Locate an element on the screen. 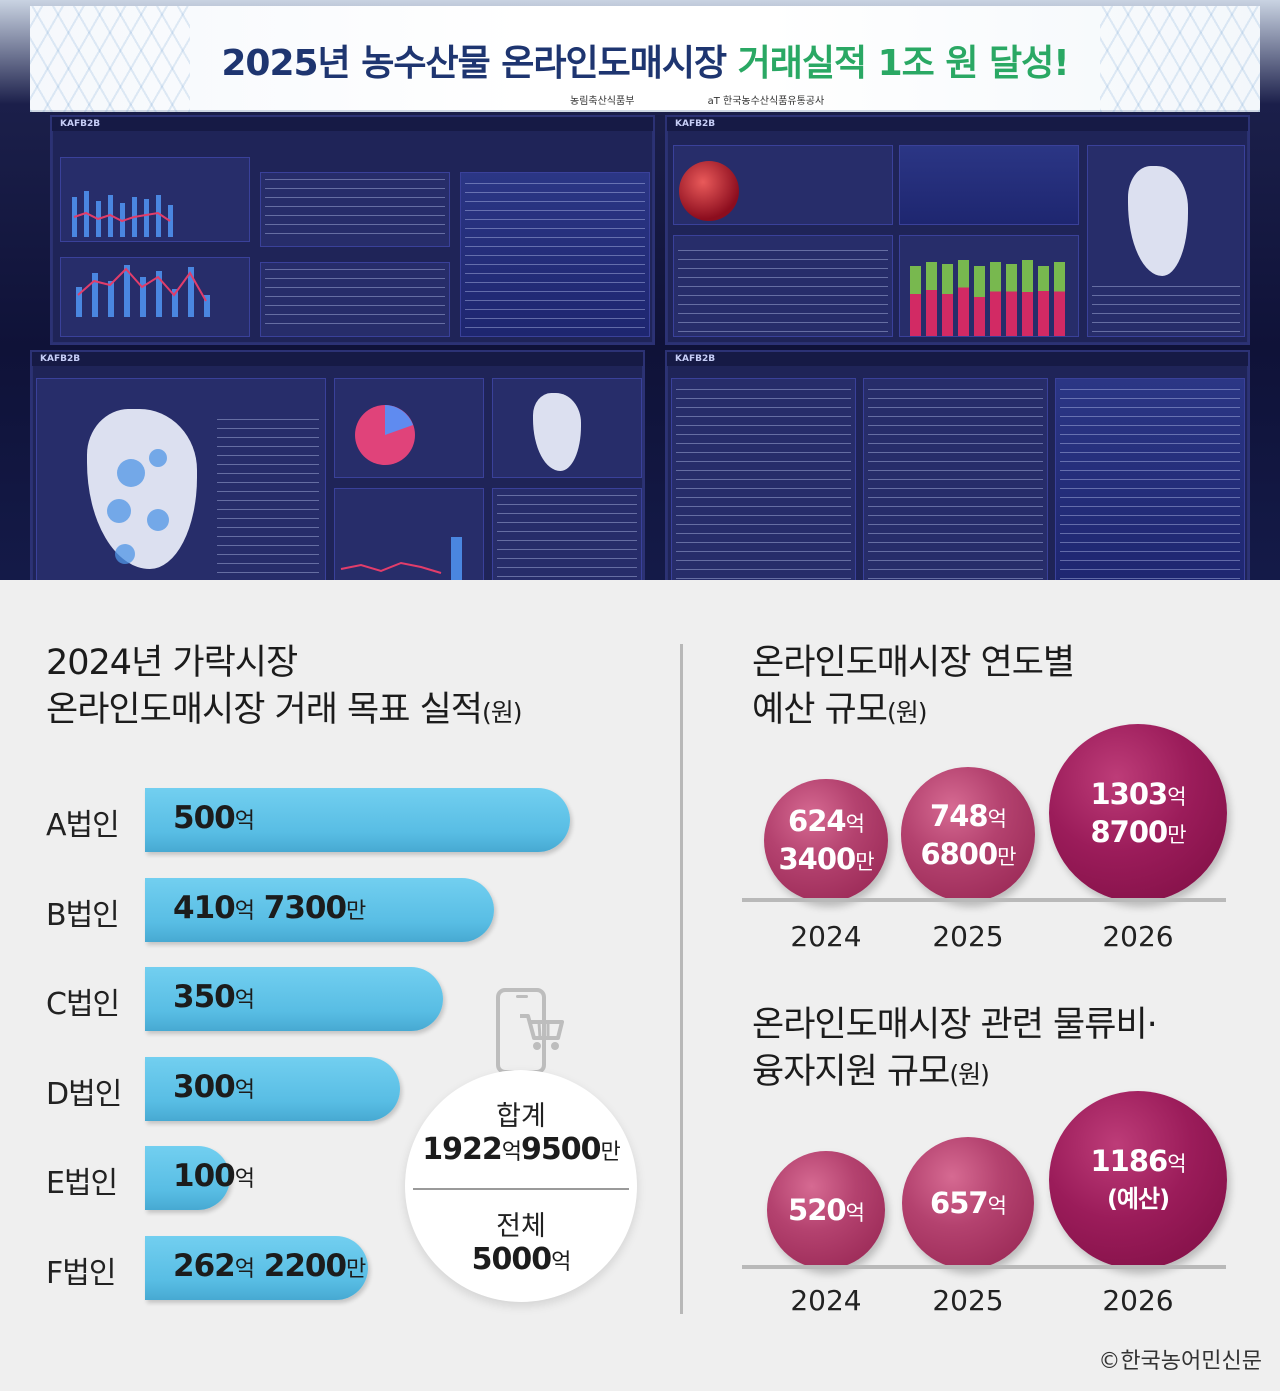  ministry-logo: 농림축산식품부 is located at coordinates (602, 101).